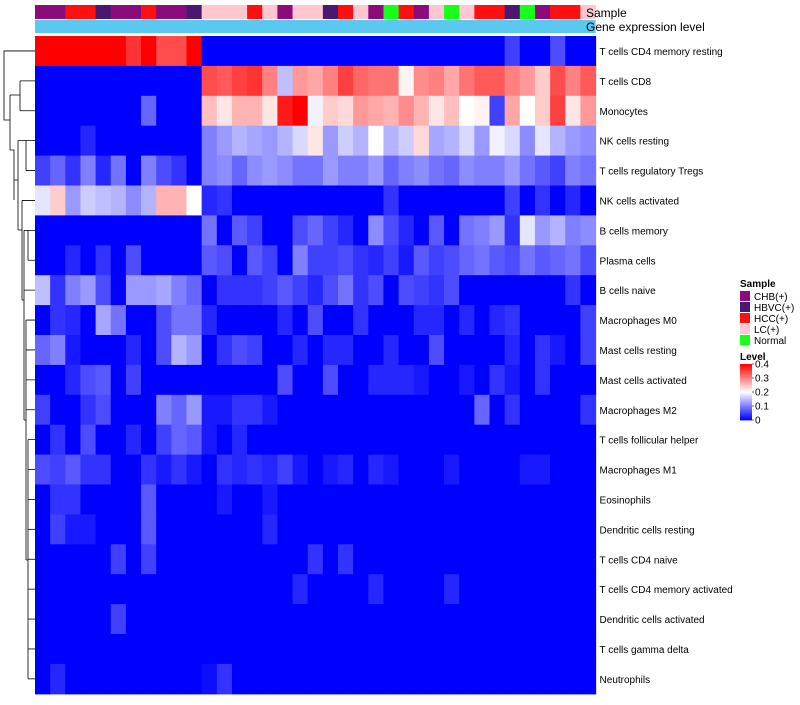 This screenshot has width=800, height=705. Describe the element at coordinates (766, 330) in the screenshot. I see `sample-legend-label: LC(+)` at that location.